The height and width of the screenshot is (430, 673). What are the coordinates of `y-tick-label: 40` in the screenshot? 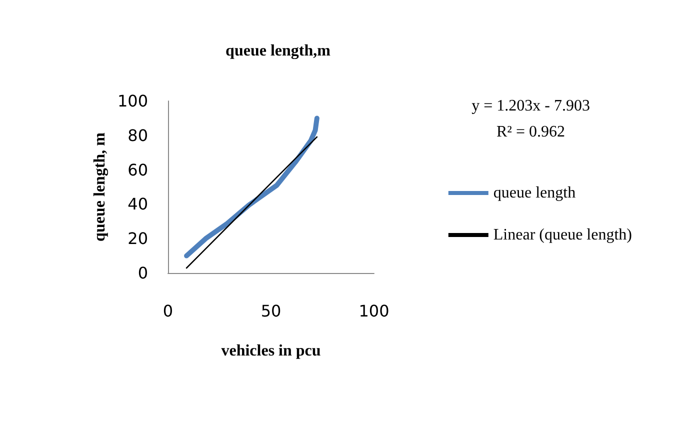 It's located at (138, 204).